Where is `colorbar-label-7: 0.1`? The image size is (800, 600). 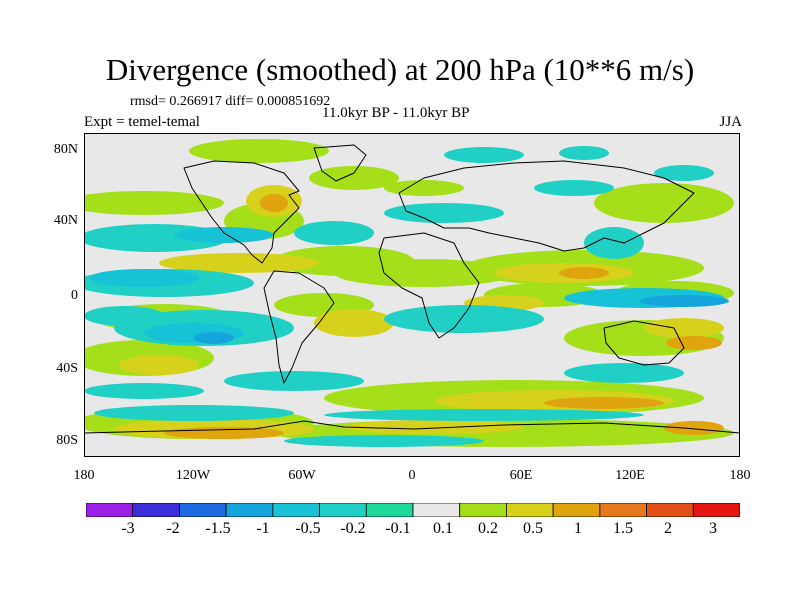
colorbar-label-7: 0.1 is located at coordinates (443, 528).